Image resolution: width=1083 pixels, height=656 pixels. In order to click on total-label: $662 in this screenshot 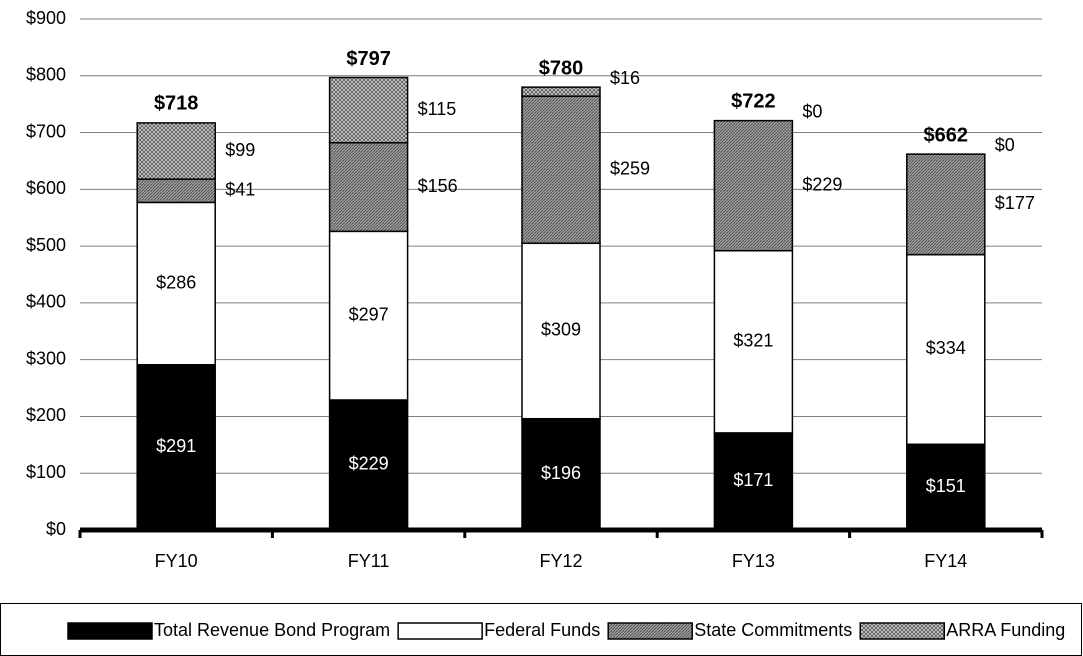, I will do `click(946, 135)`.